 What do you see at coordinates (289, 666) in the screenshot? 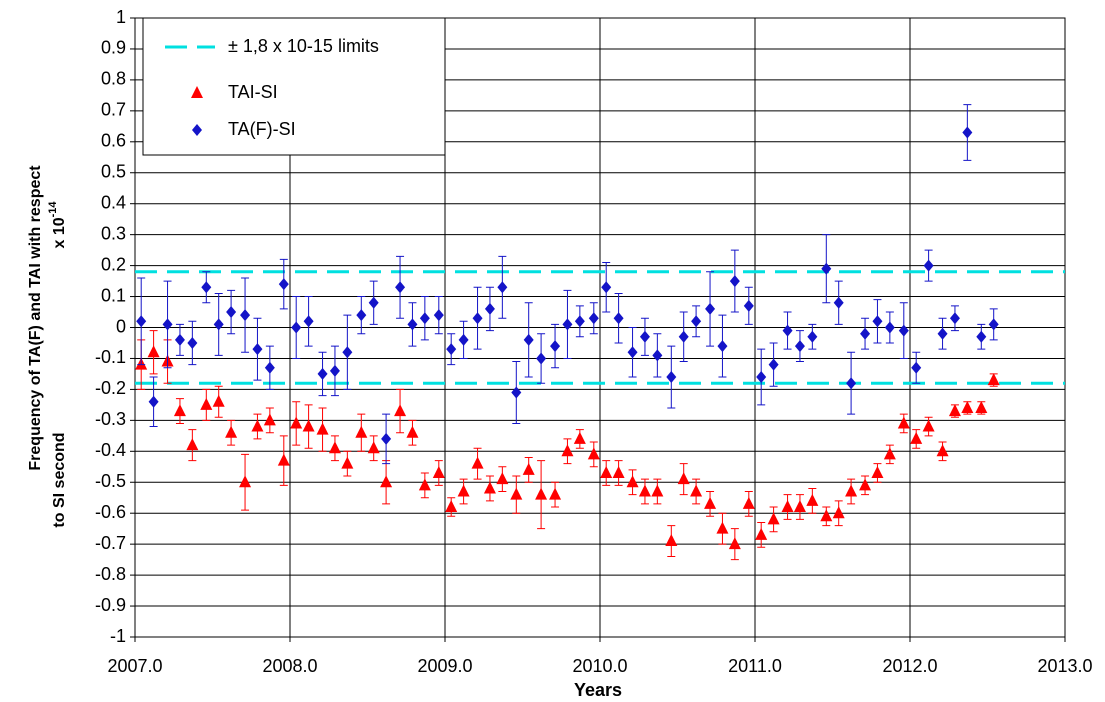
I see `x-tick-label: 2008.0` at bounding box center [289, 666].